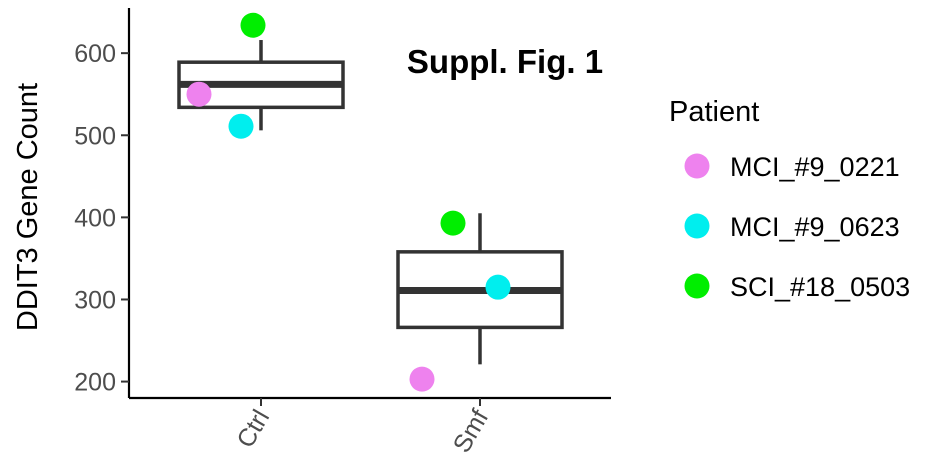 The image size is (941, 475). Describe the element at coordinates (95, 54) in the screenshot. I see `y-tick-label: 600` at that location.